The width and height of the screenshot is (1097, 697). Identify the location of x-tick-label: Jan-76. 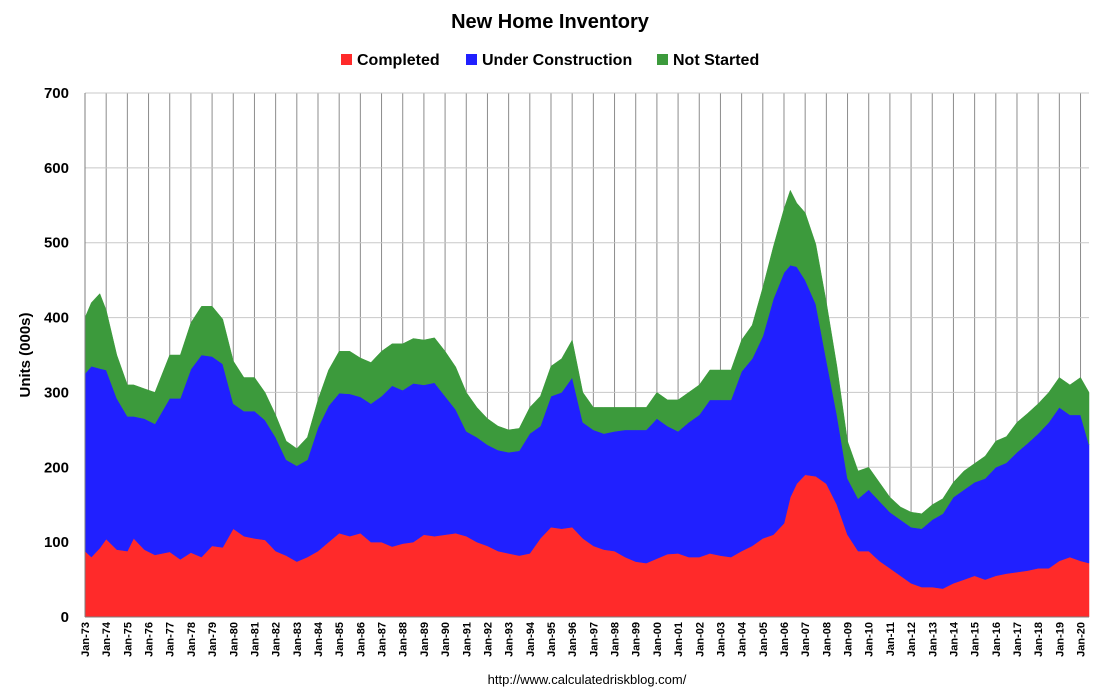
(150, 639).